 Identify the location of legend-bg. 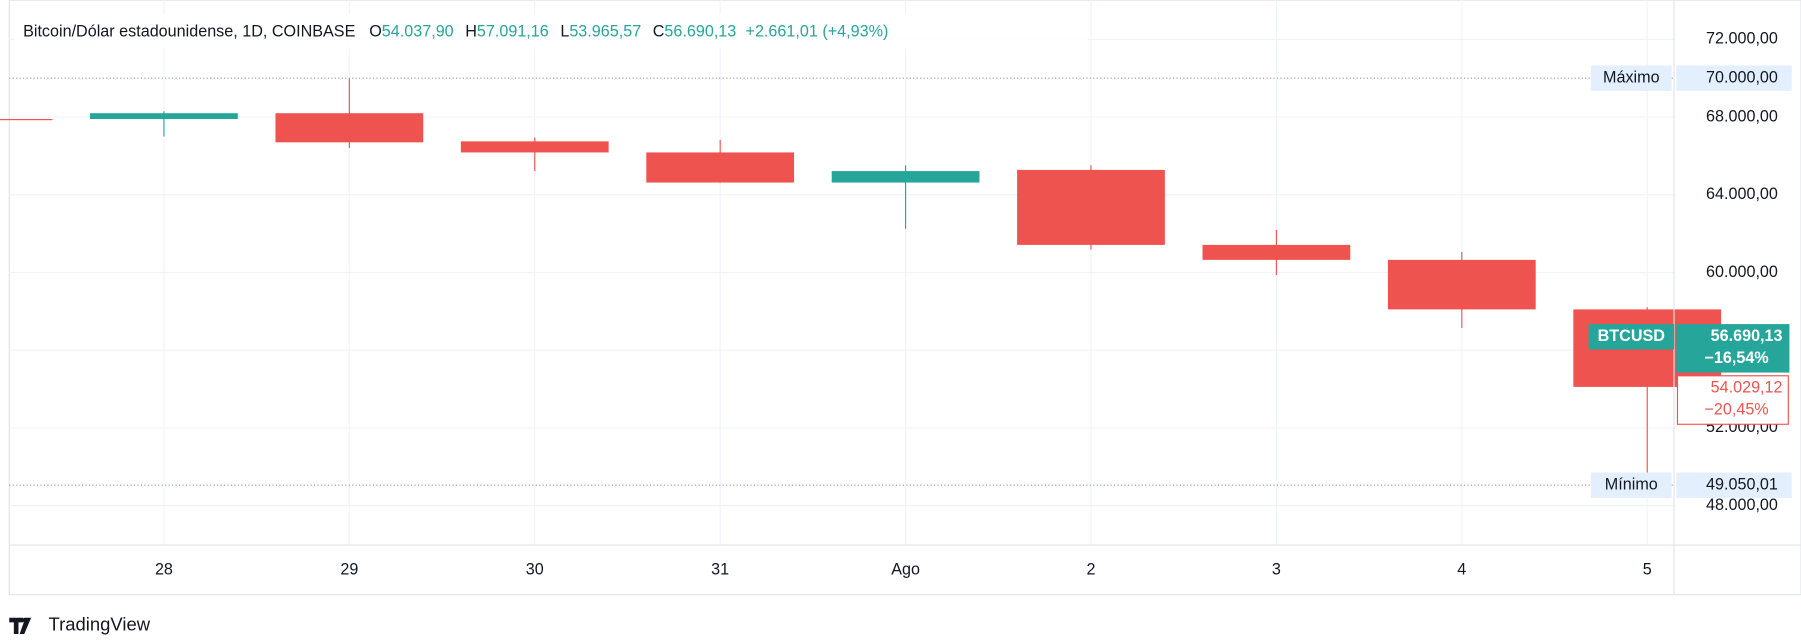
(550, 31).